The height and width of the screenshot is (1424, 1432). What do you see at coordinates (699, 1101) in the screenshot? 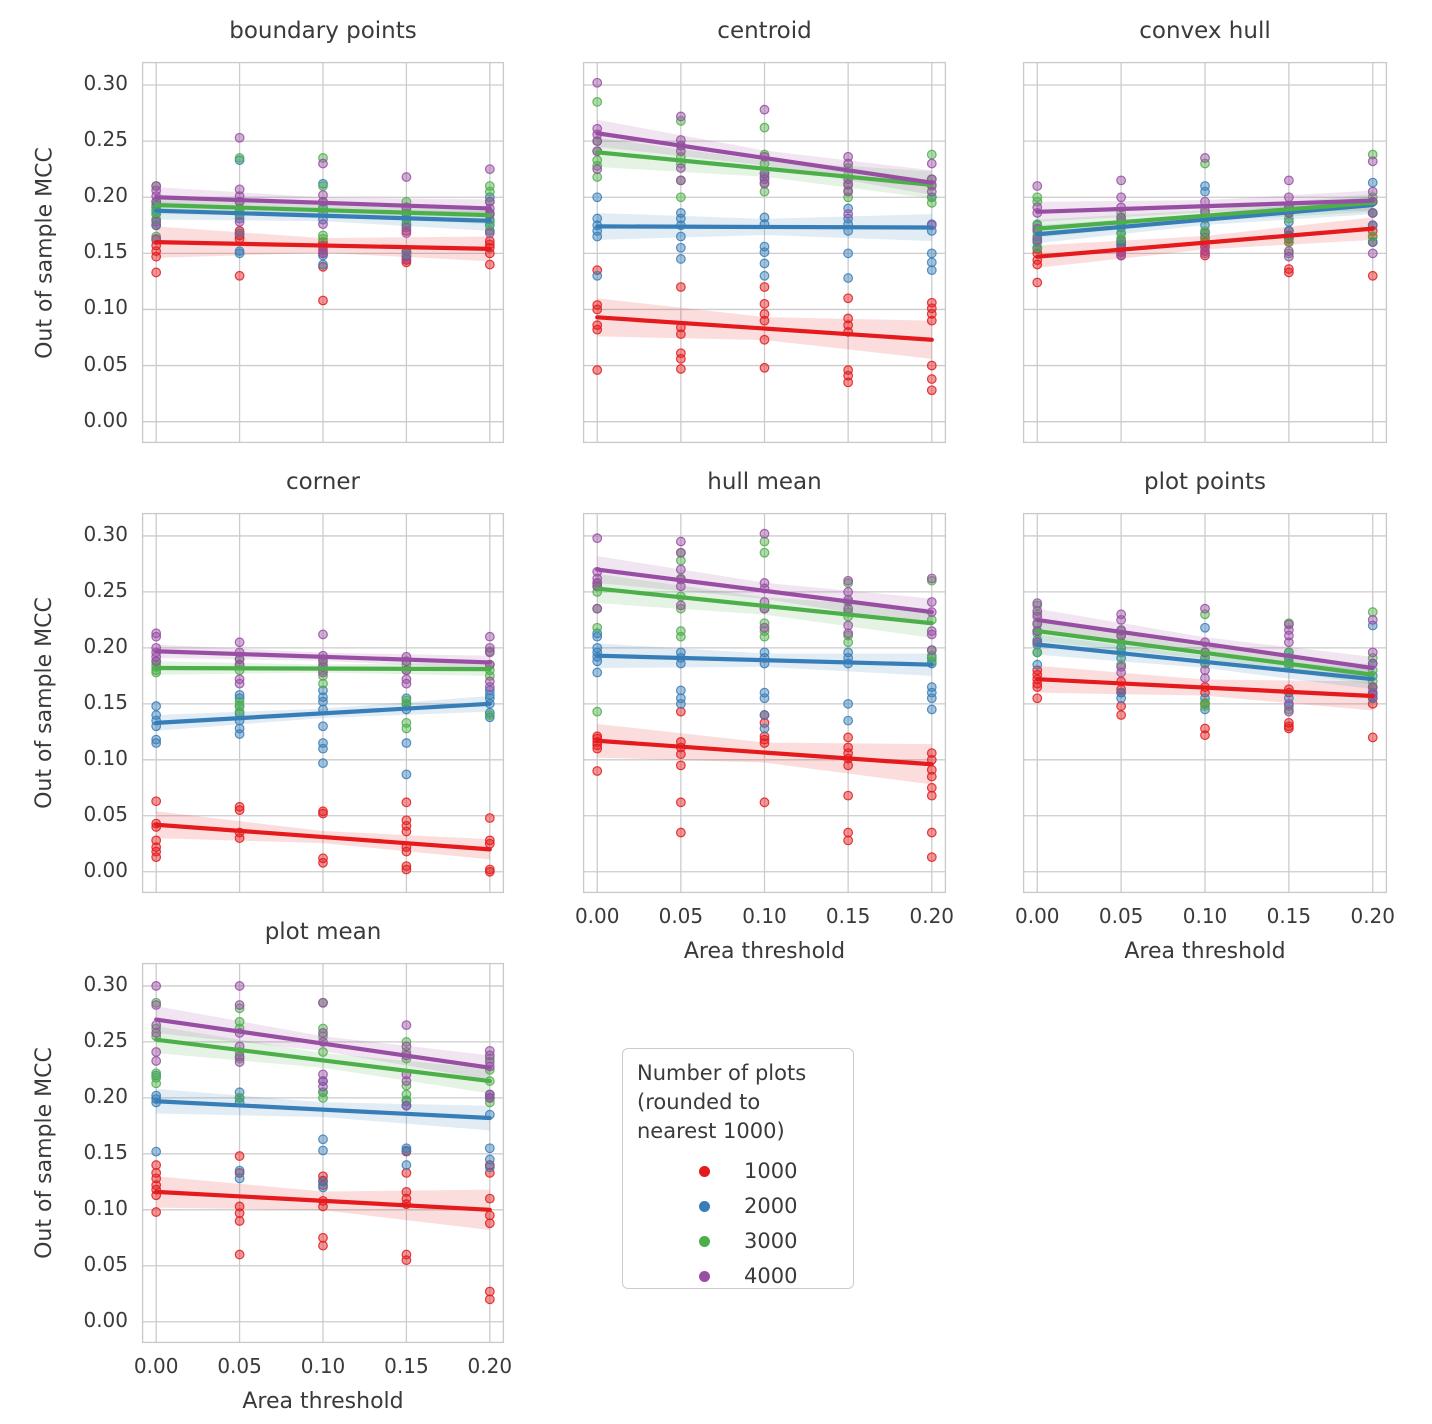
I see `legend-title-line: (rounded to` at bounding box center [699, 1101].